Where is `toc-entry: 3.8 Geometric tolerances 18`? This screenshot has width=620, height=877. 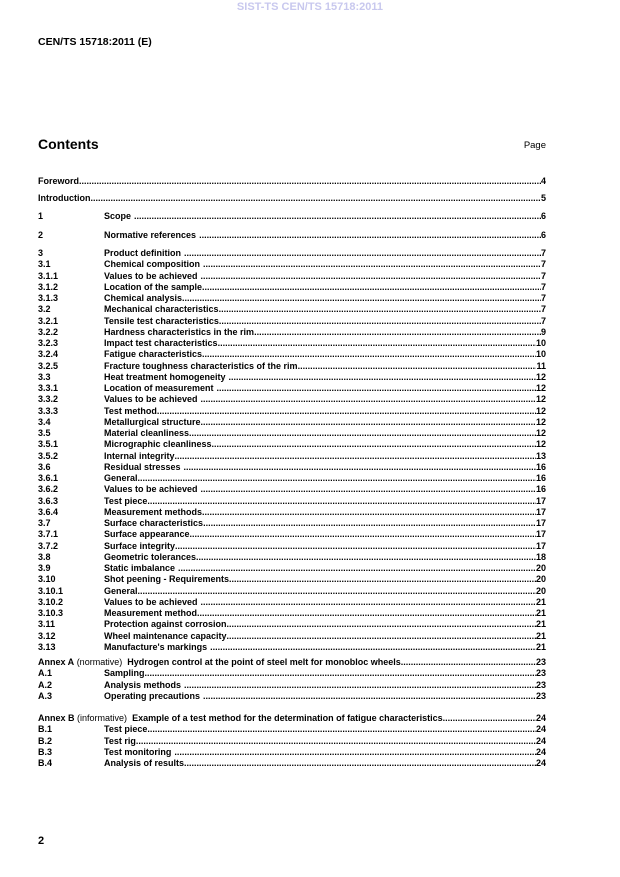
toc-entry: 3.8 Geometric tolerances 18 is located at coordinates (292, 557).